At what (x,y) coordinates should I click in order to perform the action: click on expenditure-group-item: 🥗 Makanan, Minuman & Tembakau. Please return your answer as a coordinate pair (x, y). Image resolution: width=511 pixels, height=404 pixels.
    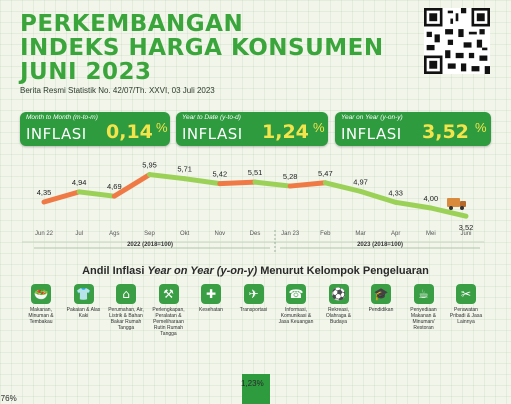
    Looking at the image, I should click on (41, 304).